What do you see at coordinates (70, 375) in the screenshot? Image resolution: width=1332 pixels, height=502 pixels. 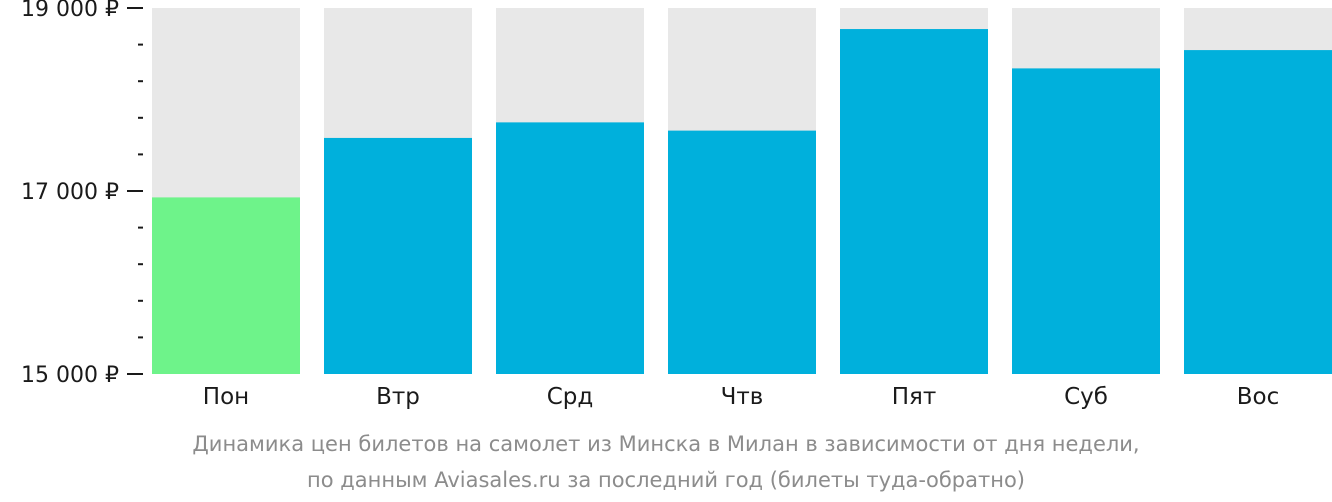 I see `y-tick-label: 15 000 ₽` at bounding box center [70, 375].